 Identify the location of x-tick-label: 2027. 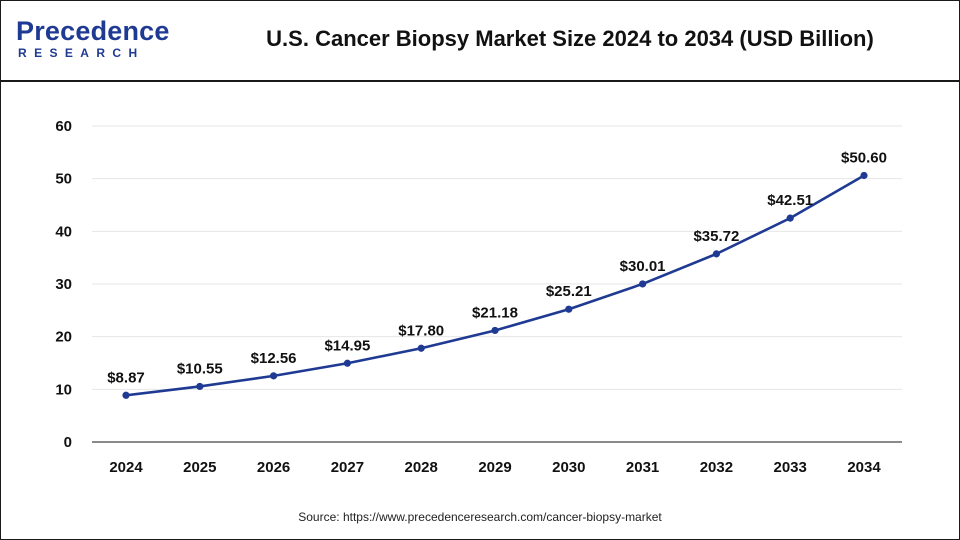
(347, 467).